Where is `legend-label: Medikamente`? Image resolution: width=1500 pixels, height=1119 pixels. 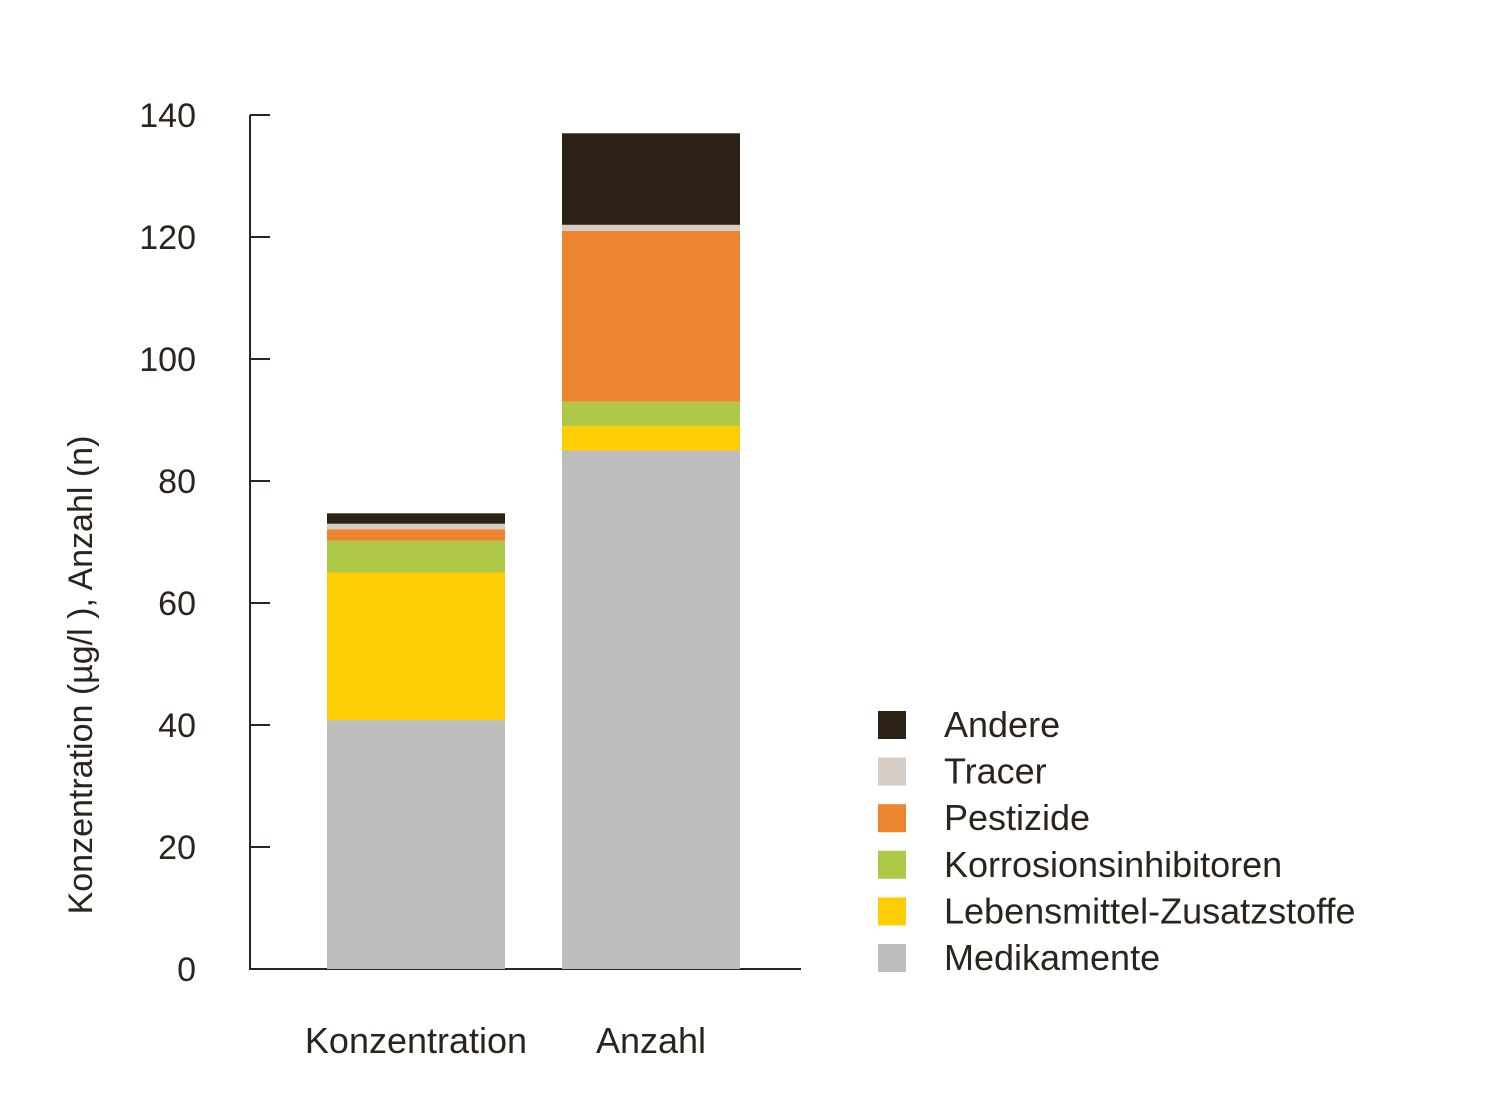 legend-label: Medikamente is located at coordinates (1052, 957).